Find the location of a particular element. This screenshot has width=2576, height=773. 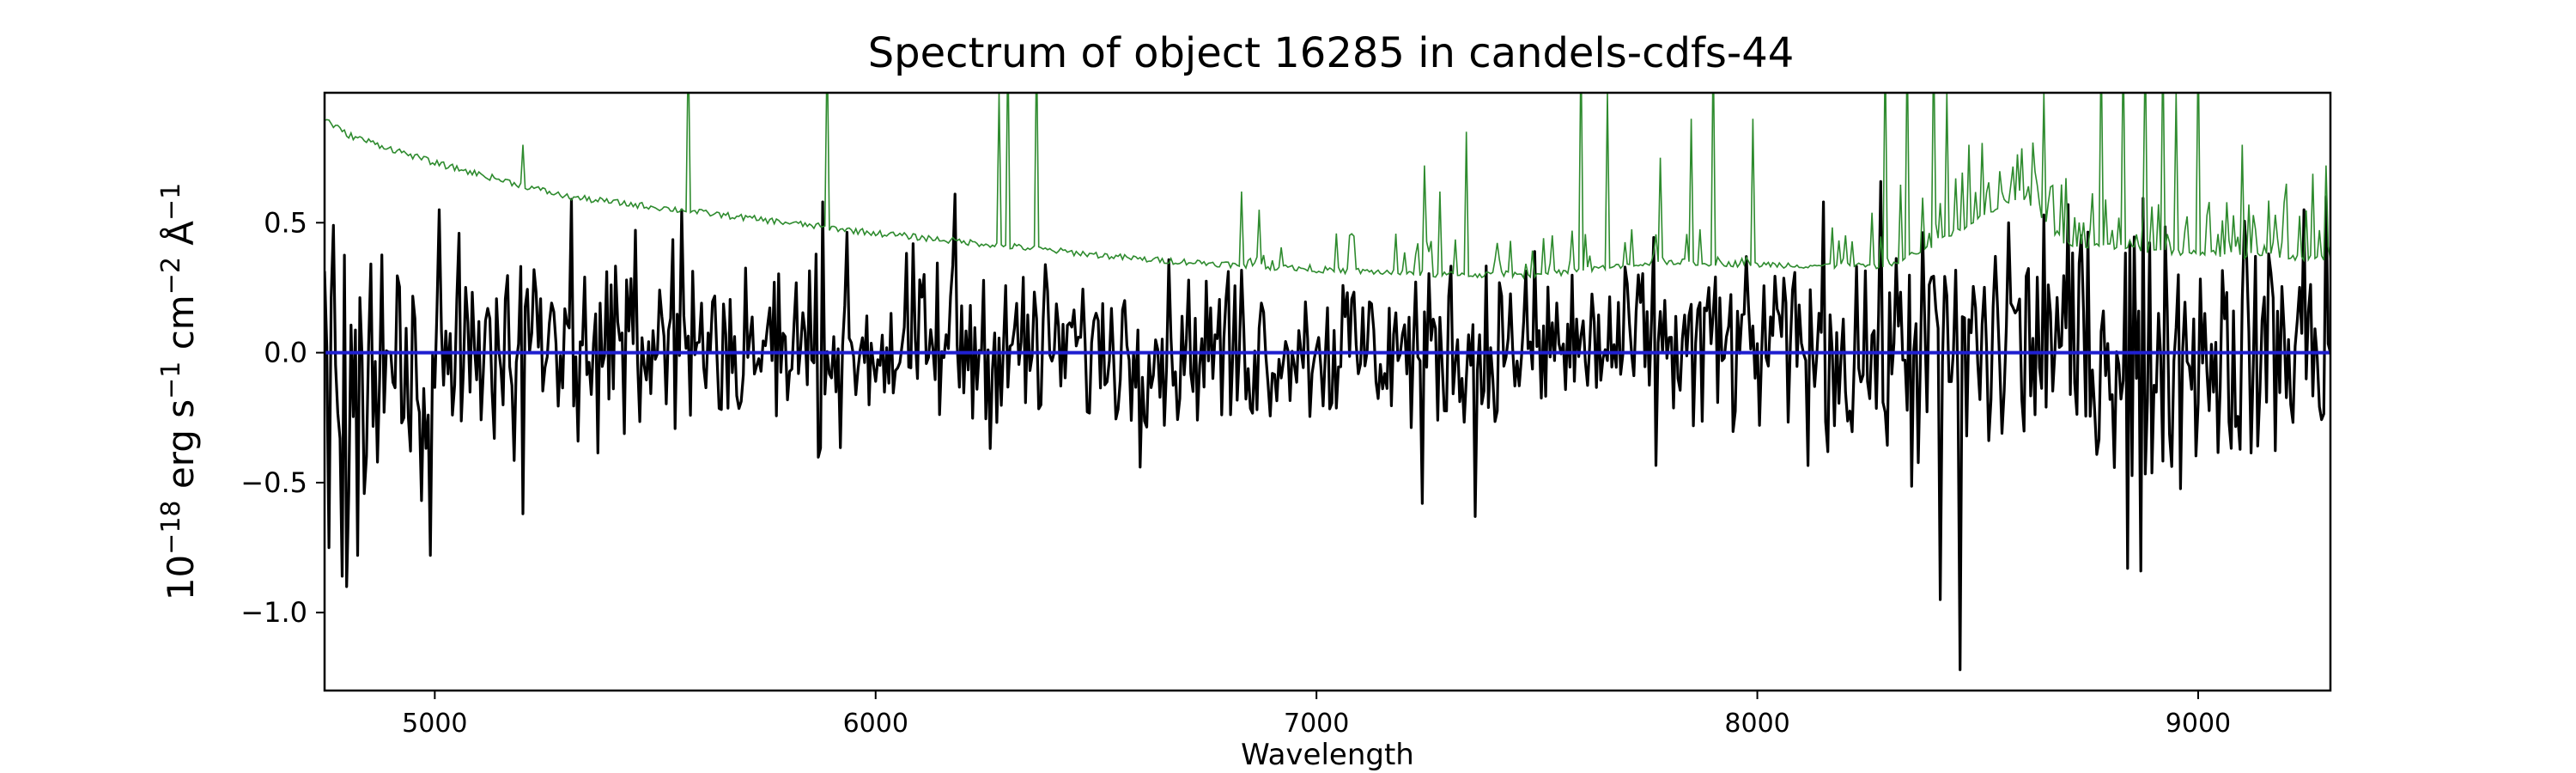

x-tick-label: 7000 is located at coordinates (1316, 724).